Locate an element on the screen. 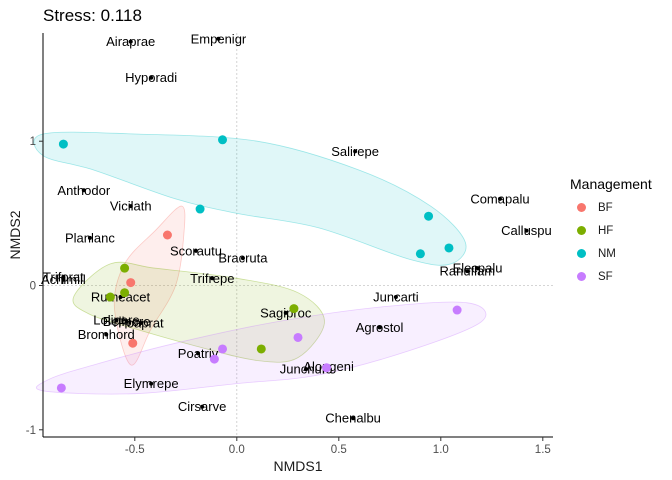  species-label: Anthodor is located at coordinates (83, 190).